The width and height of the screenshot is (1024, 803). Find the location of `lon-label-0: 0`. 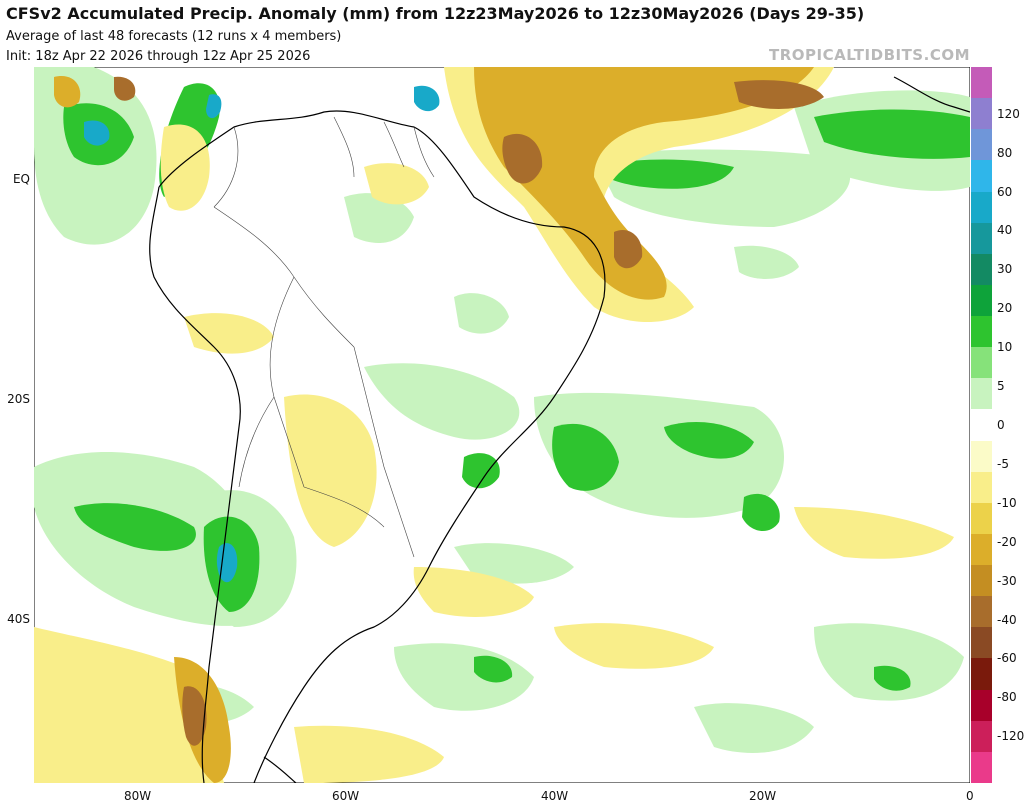

lon-label-0: 0 is located at coordinates (970, 796).